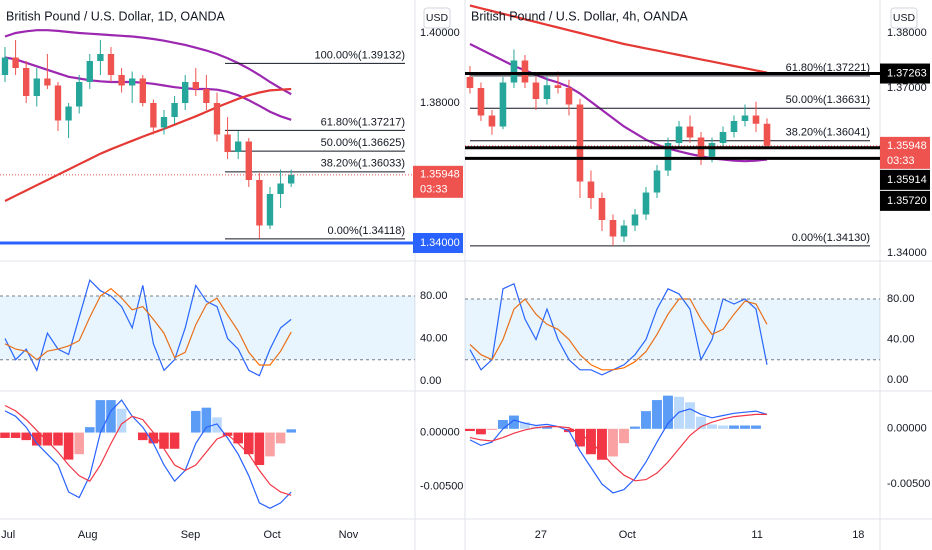 The height and width of the screenshot is (550, 932). I want to click on macd-macd, so click(148, 454).